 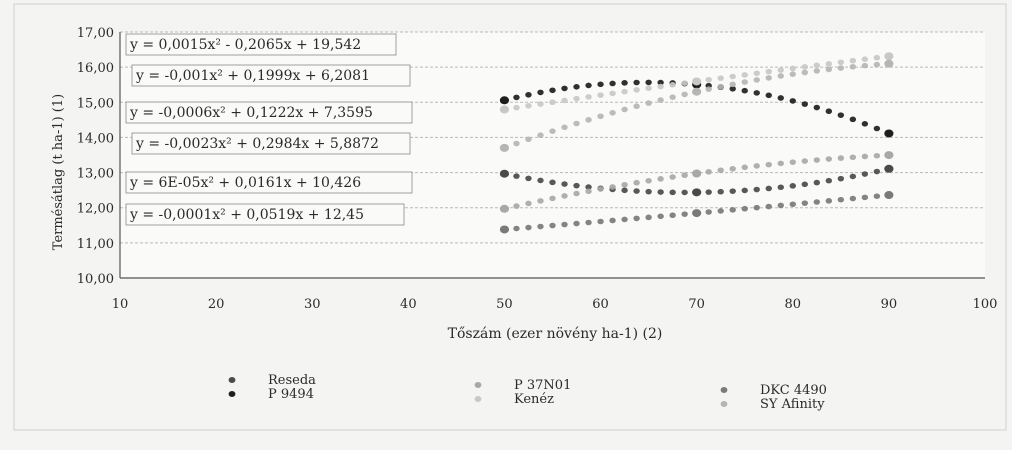 What do you see at coordinates (245, 183) in the screenshot?
I see `trendline-equation: y = 6E-05x² + 0,0161x + 10,426` at bounding box center [245, 183].